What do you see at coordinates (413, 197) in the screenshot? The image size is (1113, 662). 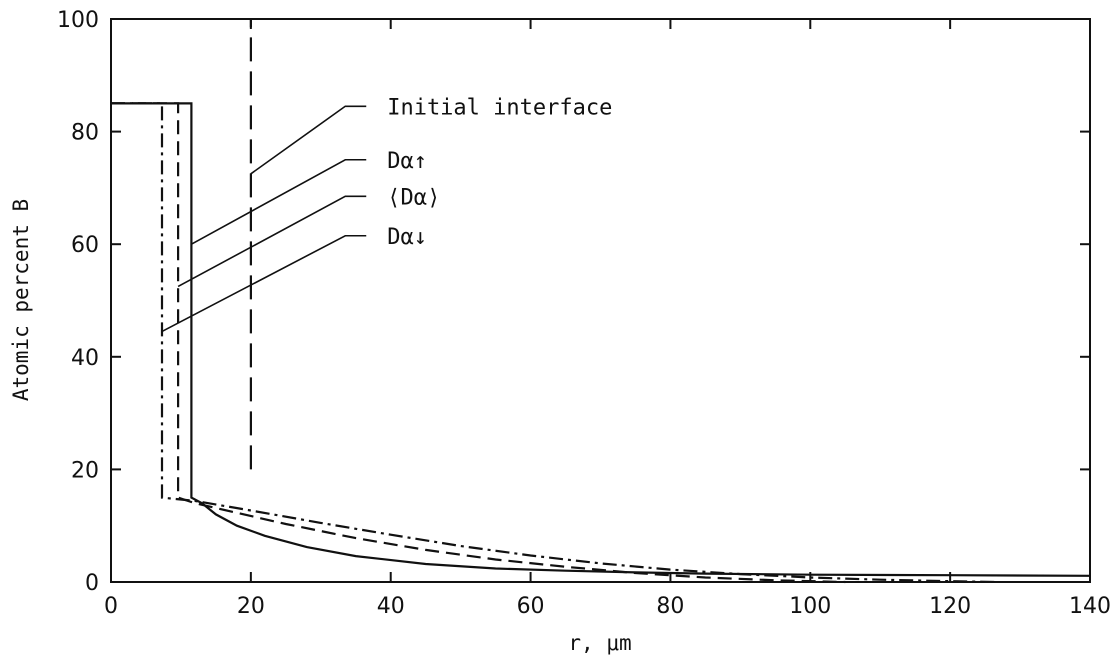 I see `annotation-label: ⟨Dα⟩` at bounding box center [413, 197].